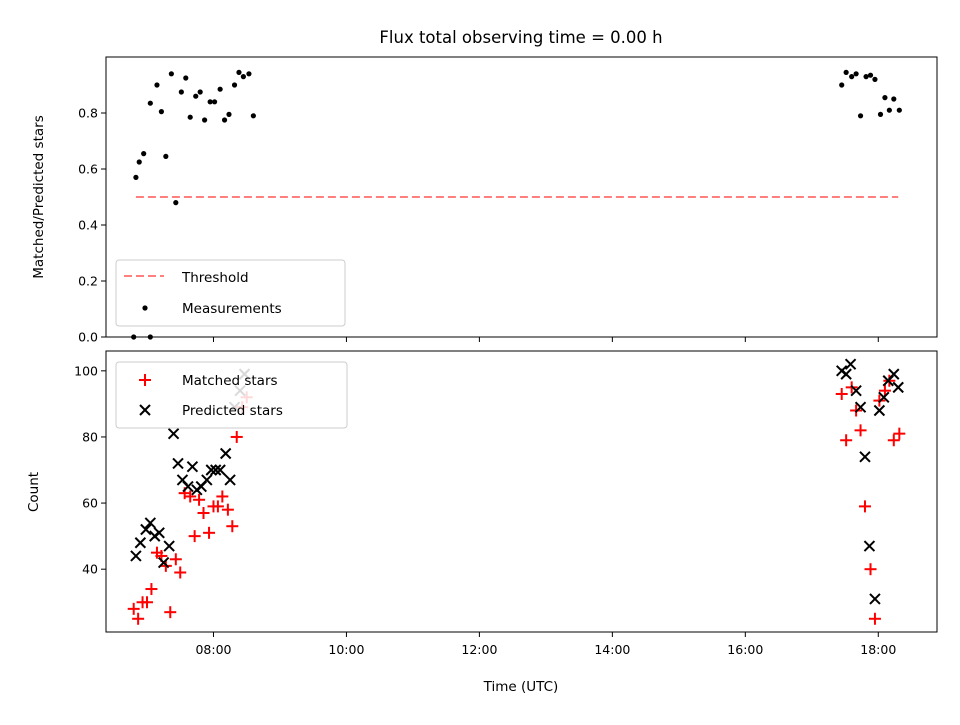  I want to click on bottom-legend: Matched stars Predicted stars, so click(231, 395).